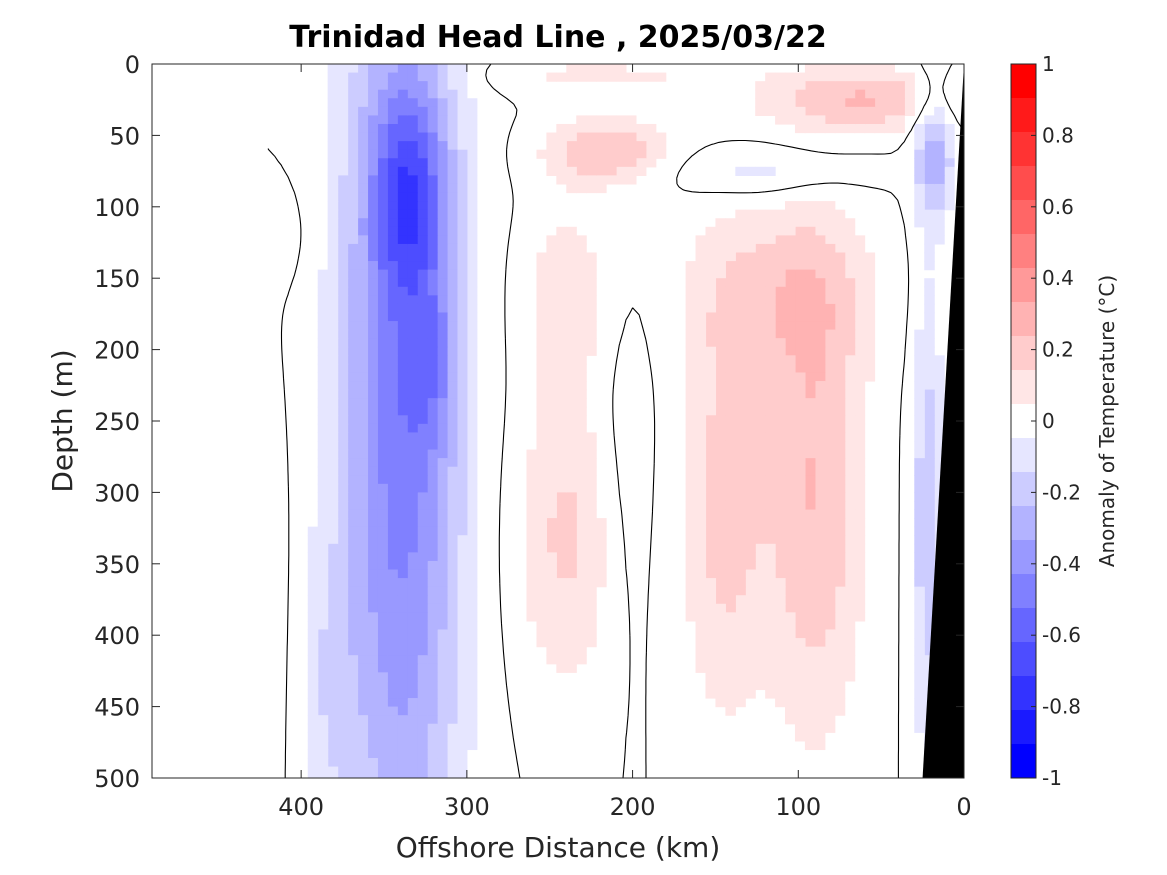 This screenshot has width=1167, height=875. I want to click on x-tick-label: 200, so click(633, 807).